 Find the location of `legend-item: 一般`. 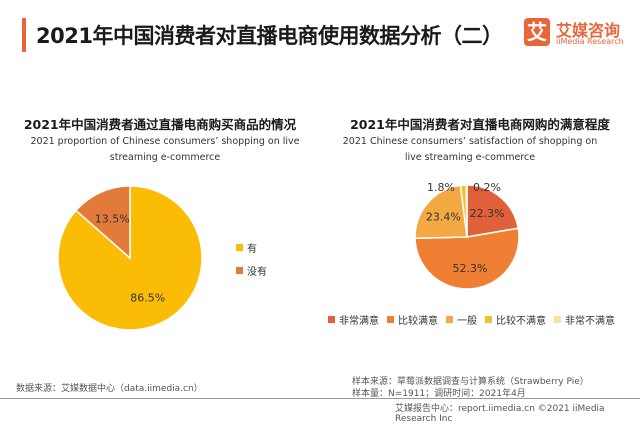

legend-item: 一般 is located at coordinates (461, 319).